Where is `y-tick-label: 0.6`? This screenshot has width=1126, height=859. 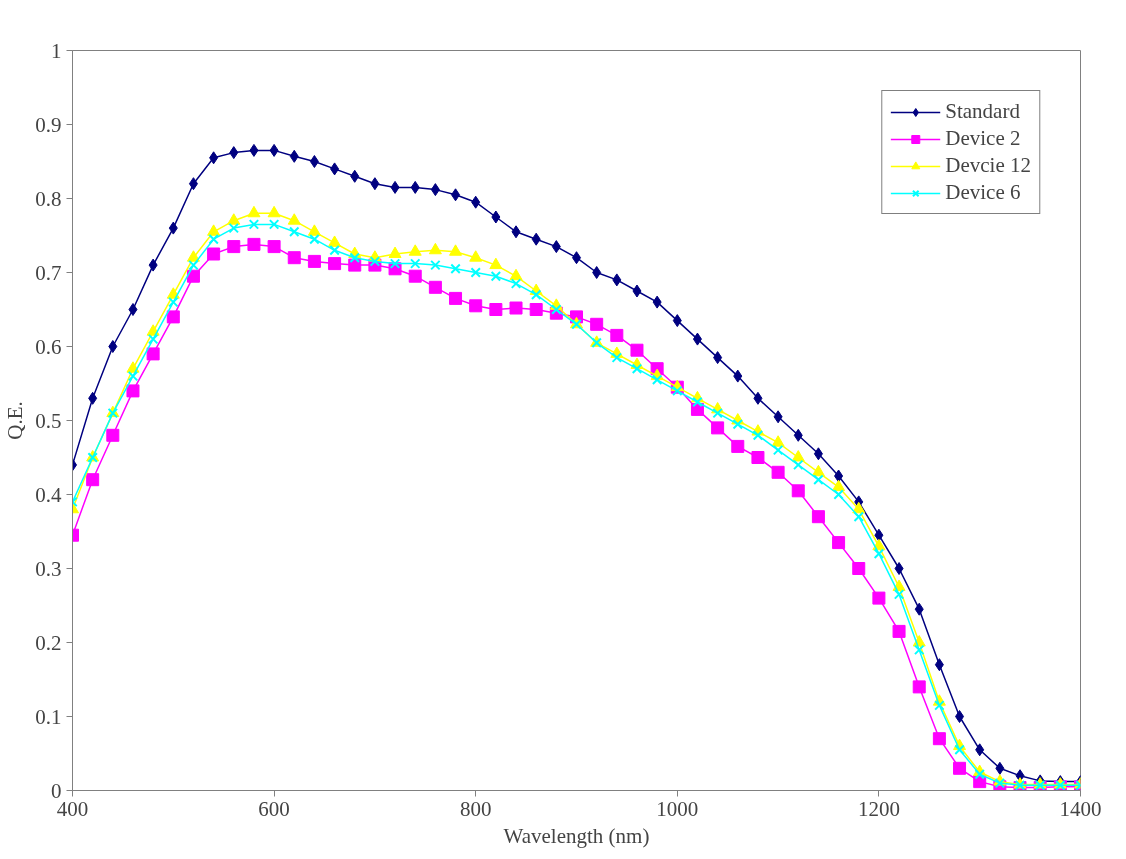 y-tick-label: 0.6 is located at coordinates (48, 346).